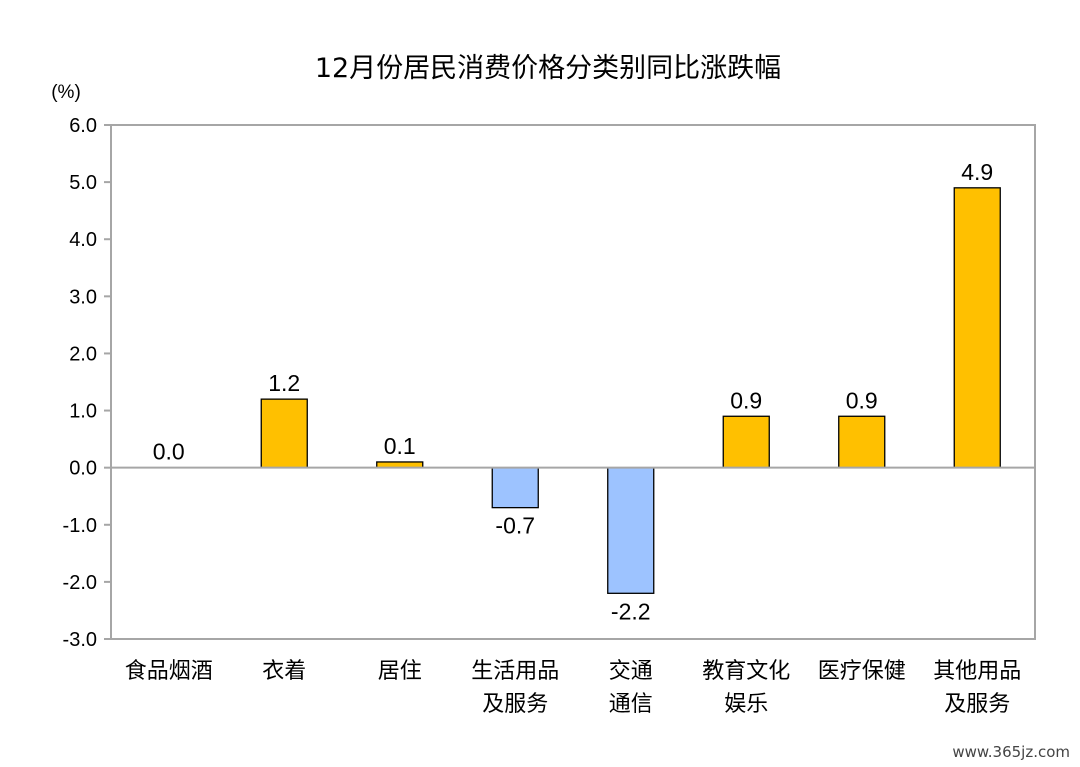 The image size is (1080, 767). I want to click on y-axis: 6.0 5.0 4.0 3.0 2.0 1.0 0.0 -1.0 -2.0 -3.0, so click(87, 383).